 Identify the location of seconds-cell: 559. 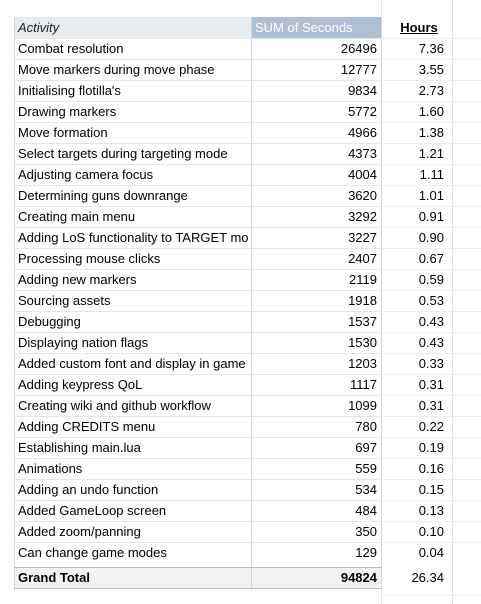
(366, 468).